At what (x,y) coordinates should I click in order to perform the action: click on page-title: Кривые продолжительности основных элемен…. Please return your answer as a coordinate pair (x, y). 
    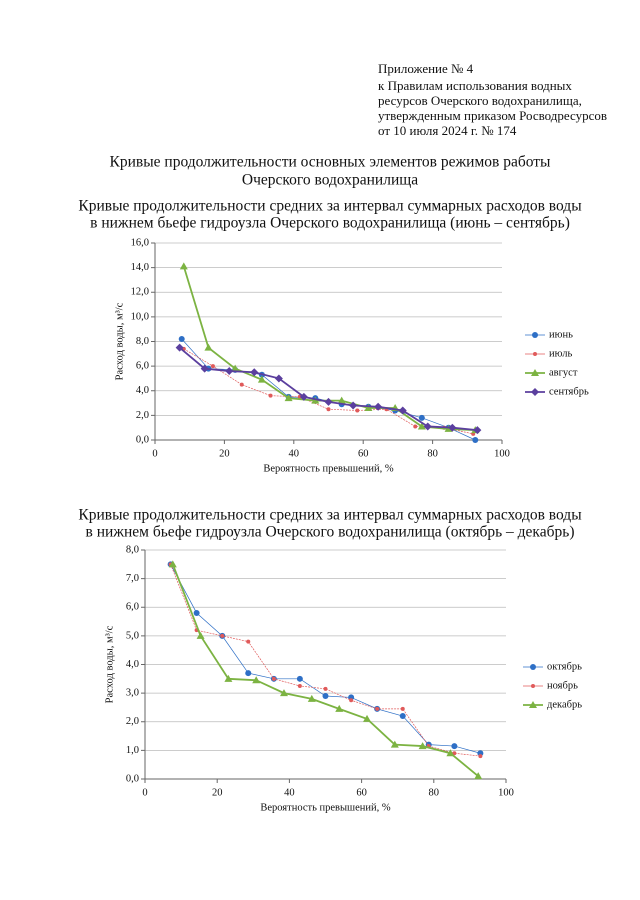
    Looking at the image, I should click on (331, 162).